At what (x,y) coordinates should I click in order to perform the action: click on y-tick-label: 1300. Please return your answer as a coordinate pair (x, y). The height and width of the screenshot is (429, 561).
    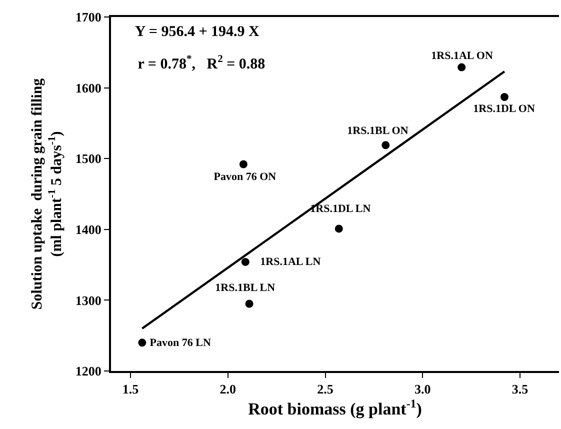
    Looking at the image, I should click on (88, 300).